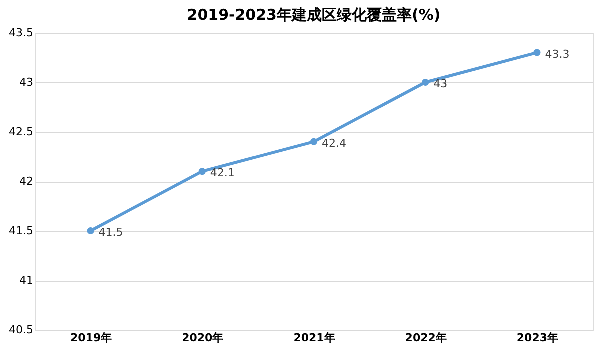 This screenshot has height=349, width=605. I want to click on x-tick-label: 2019年, so click(91, 338).